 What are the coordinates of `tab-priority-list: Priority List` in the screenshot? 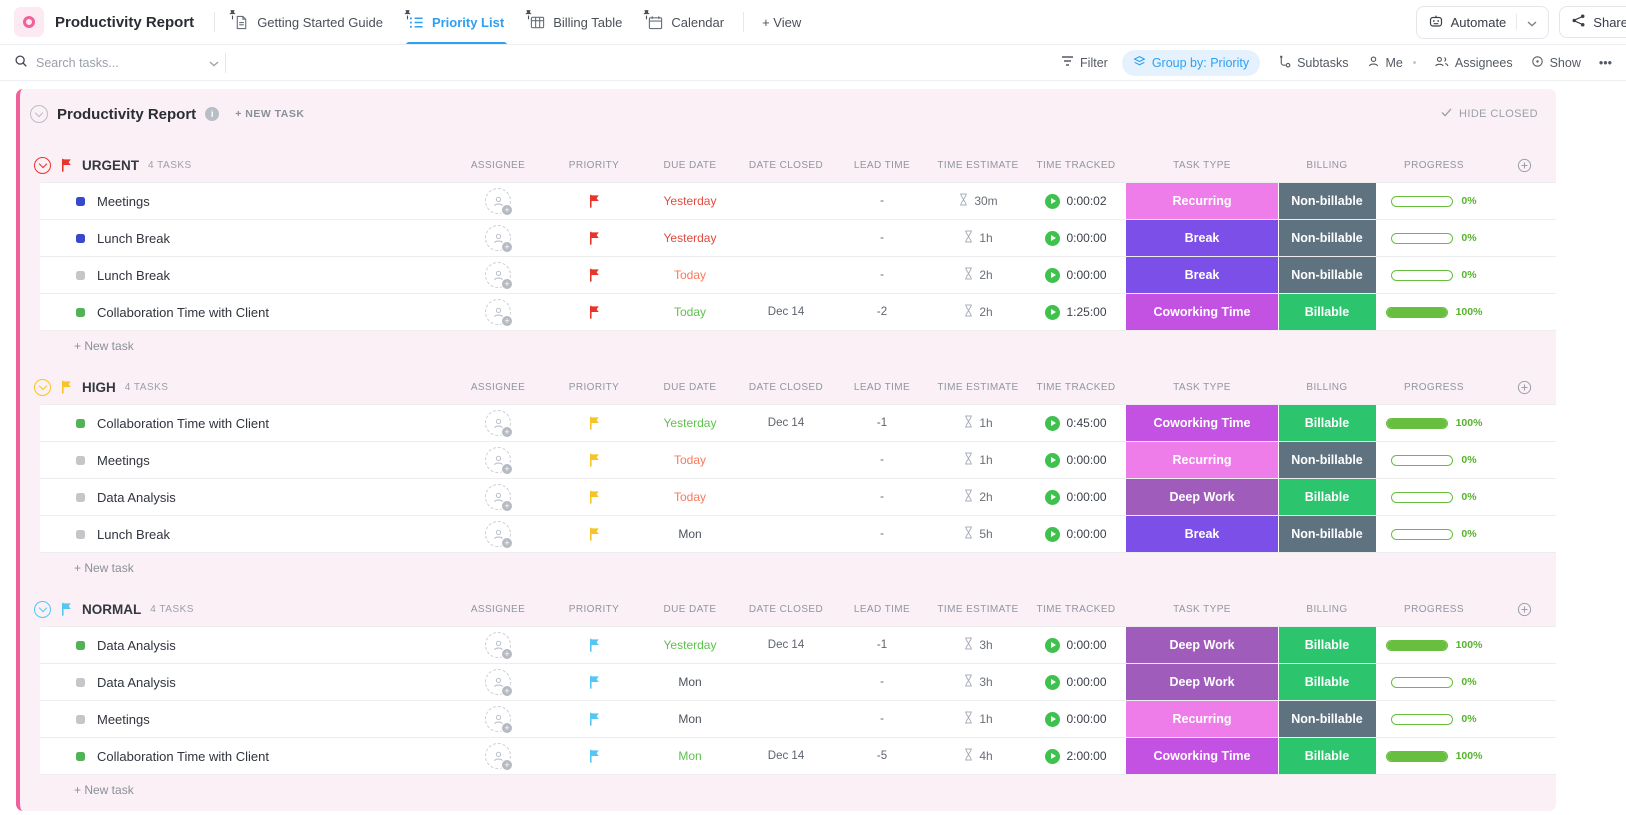 It's located at (456, 22).